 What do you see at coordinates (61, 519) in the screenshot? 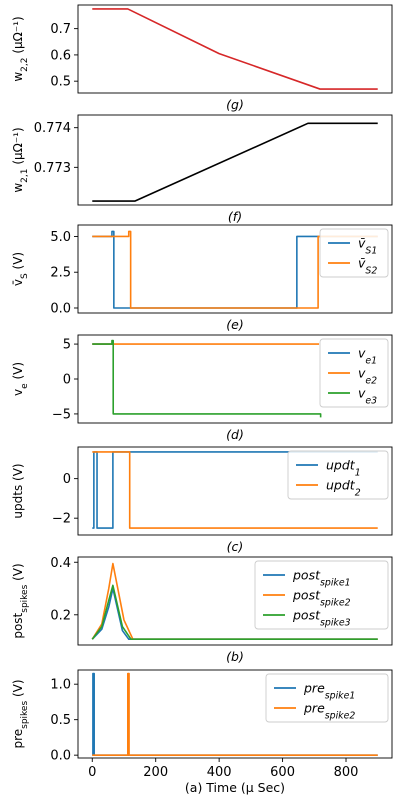
I see `y-tick-label: −2` at bounding box center [61, 519].